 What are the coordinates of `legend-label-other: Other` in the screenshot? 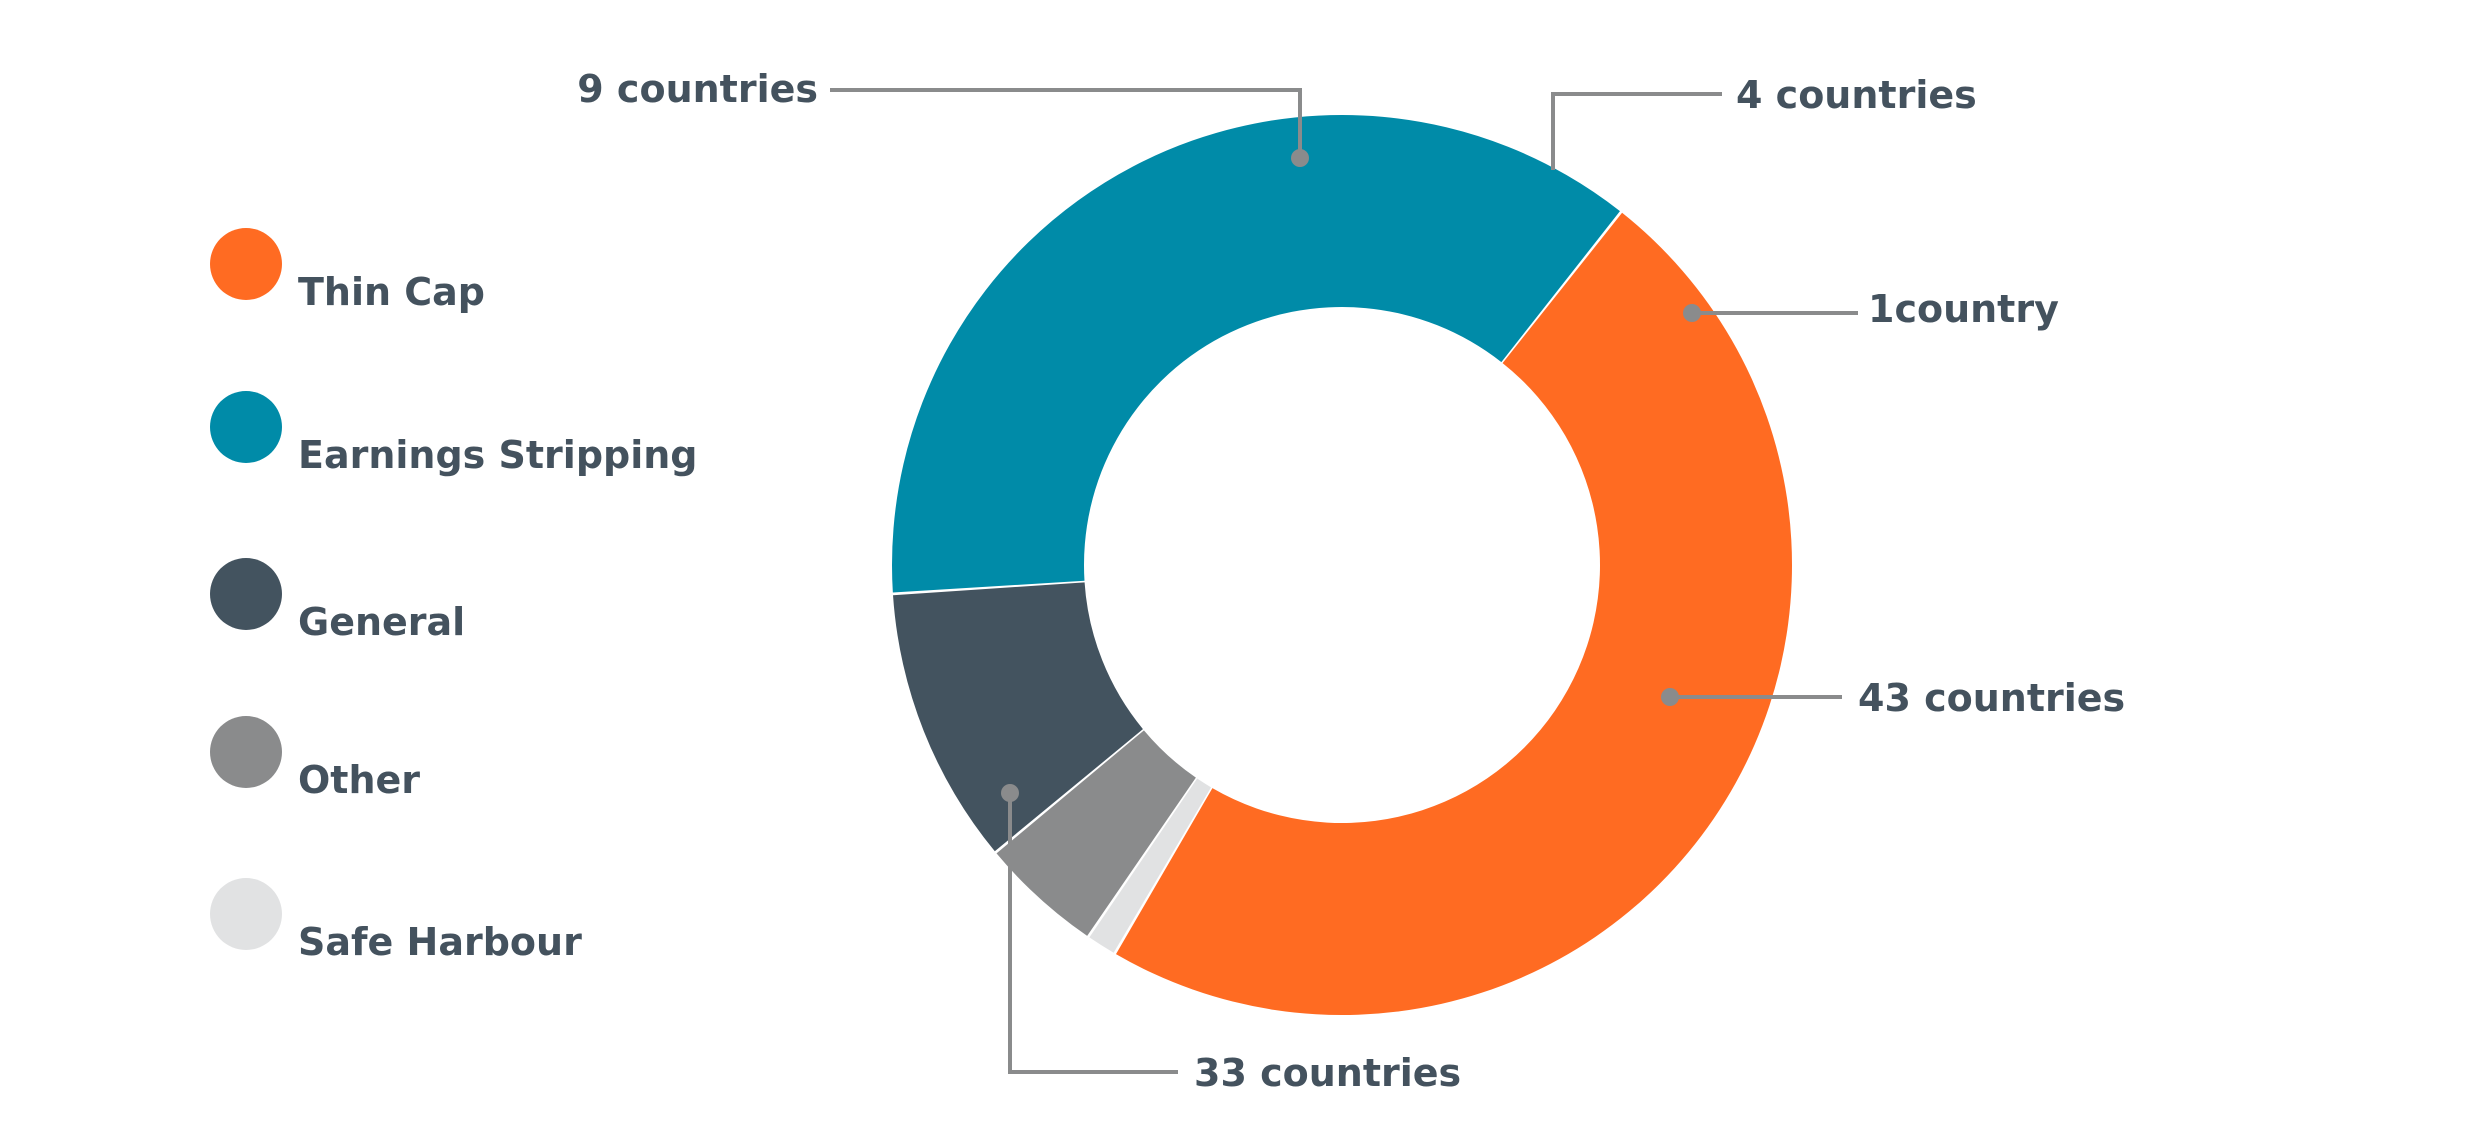 It's located at (359, 780).